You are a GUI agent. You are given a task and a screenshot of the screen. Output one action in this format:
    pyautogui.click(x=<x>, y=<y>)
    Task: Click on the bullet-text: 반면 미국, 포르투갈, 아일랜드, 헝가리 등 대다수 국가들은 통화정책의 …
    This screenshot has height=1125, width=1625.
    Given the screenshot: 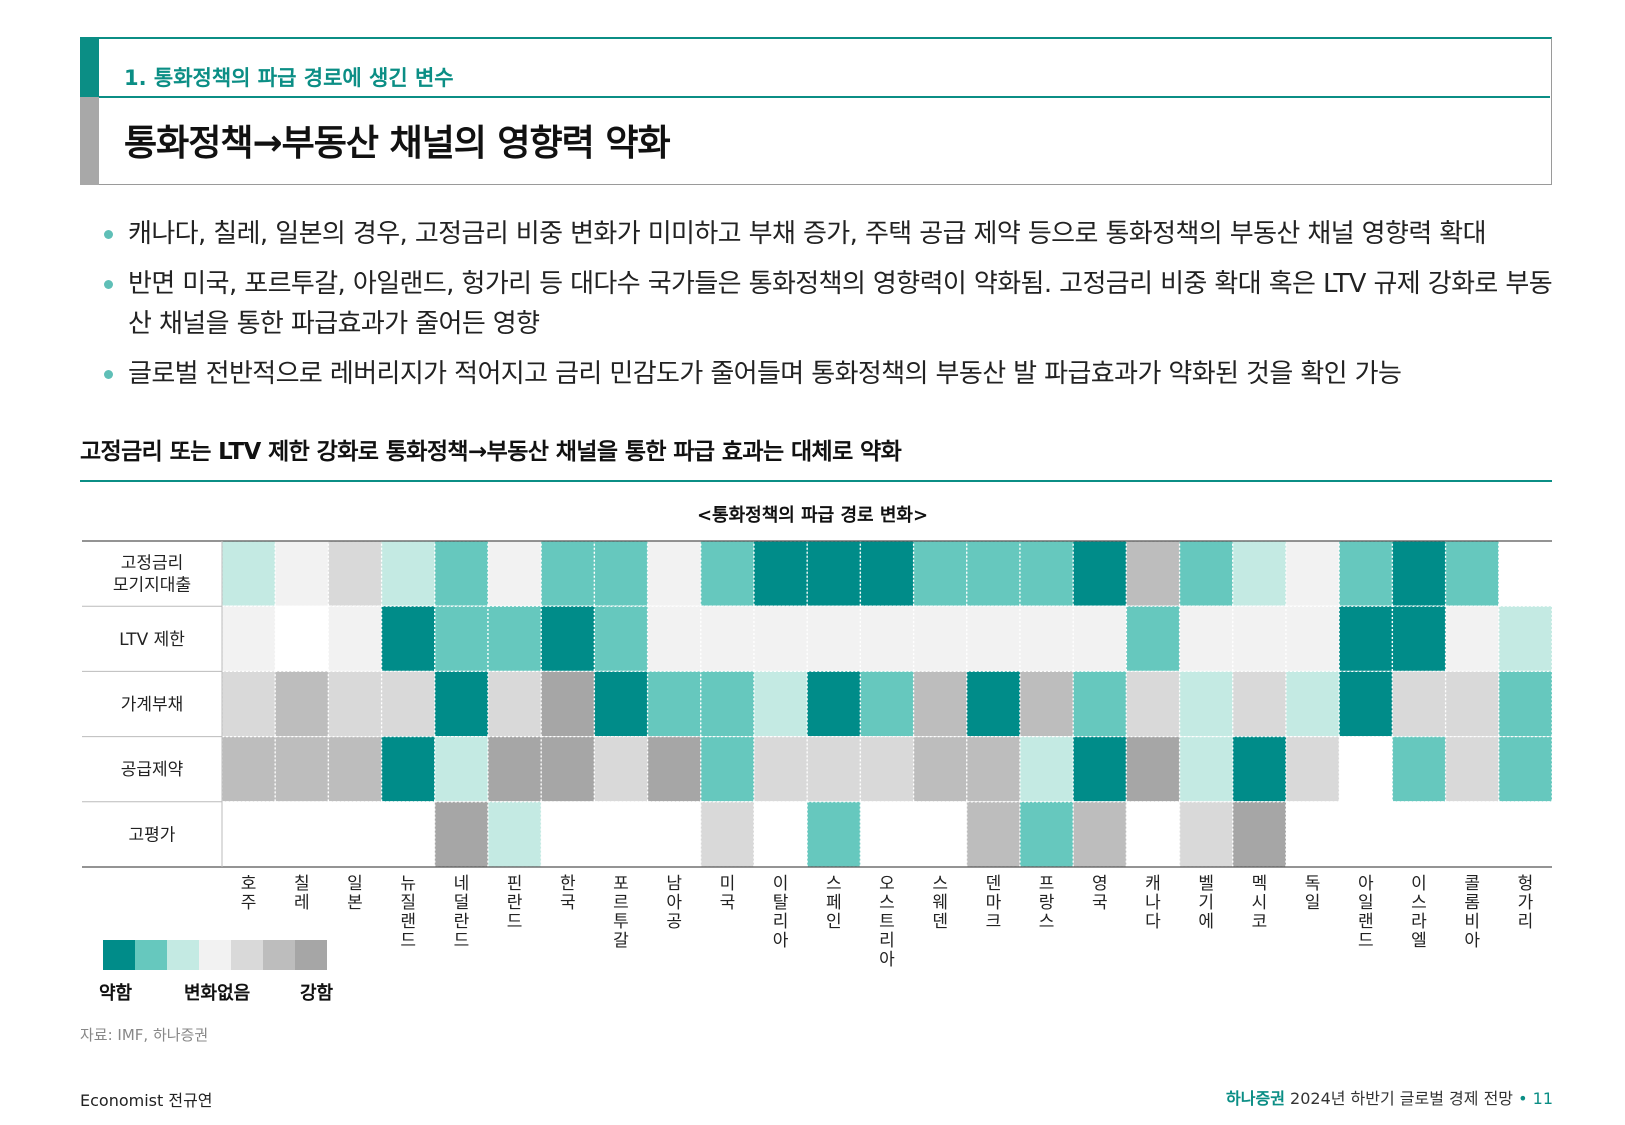 What is the action you would take?
    pyautogui.click(x=840, y=304)
    